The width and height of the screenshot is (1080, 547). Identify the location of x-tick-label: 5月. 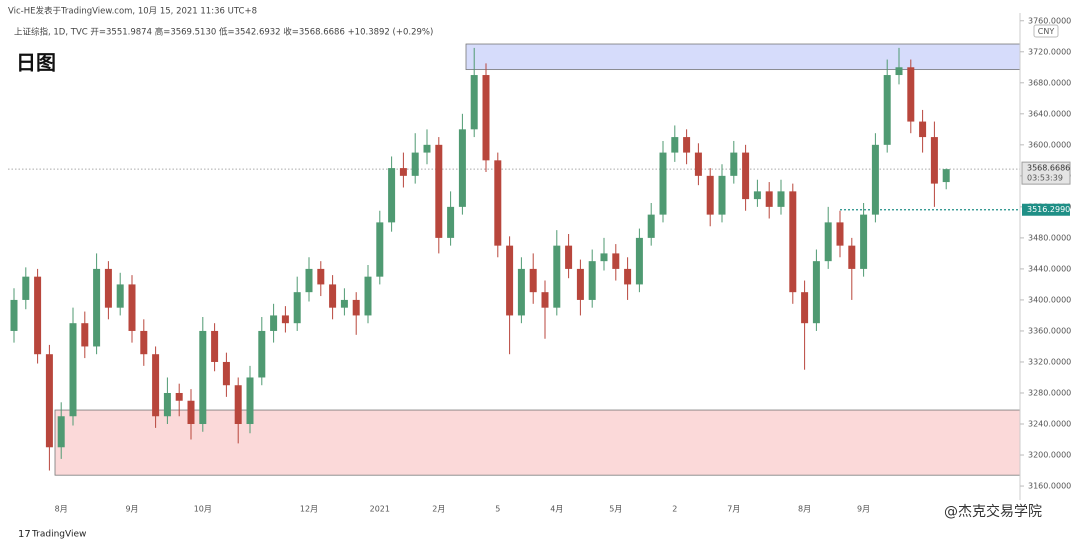
(615, 509).